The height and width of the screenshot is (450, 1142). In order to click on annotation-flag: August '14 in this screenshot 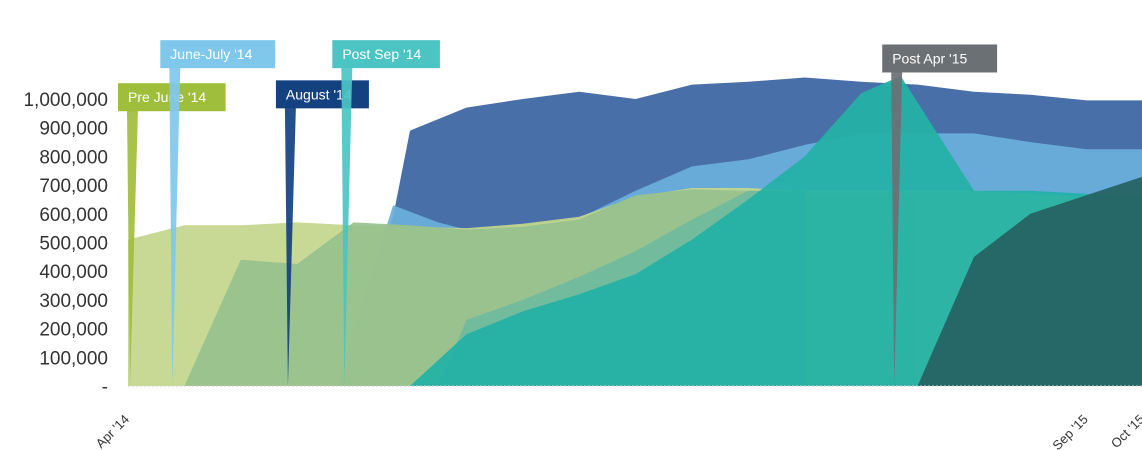, I will do `click(322, 233)`.